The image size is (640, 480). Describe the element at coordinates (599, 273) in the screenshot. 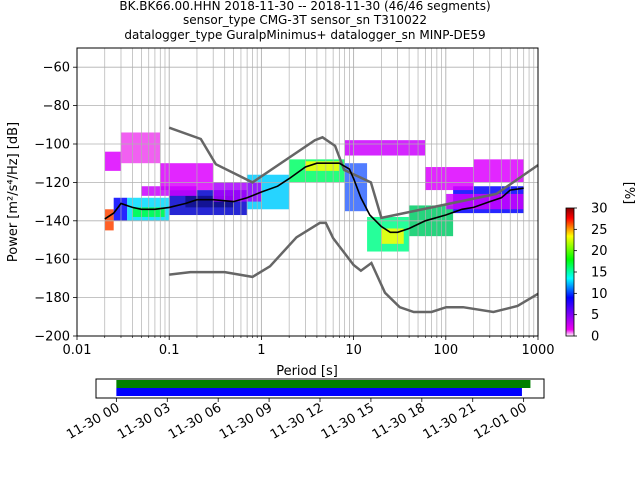

I see `colorbar-tick-label: 15` at that location.